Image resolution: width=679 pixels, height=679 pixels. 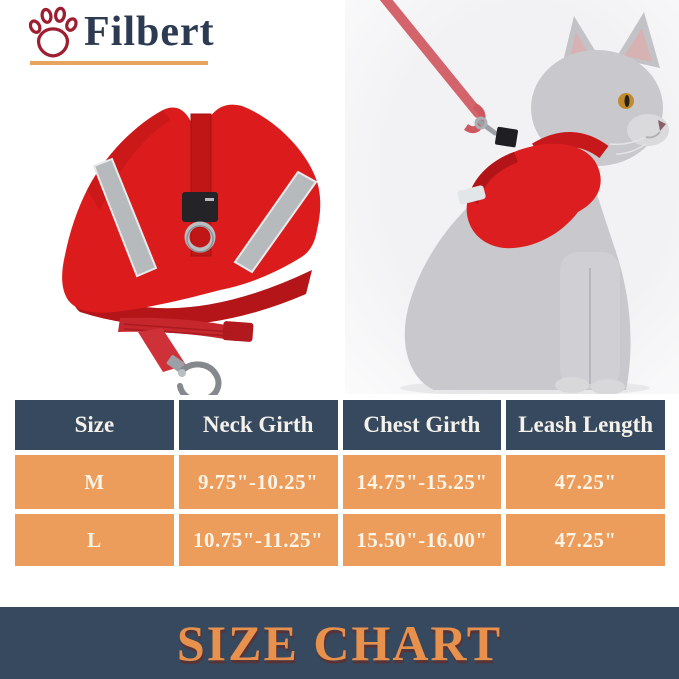 I want to click on row-m-leash-length: 47.25", so click(x=585, y=482).